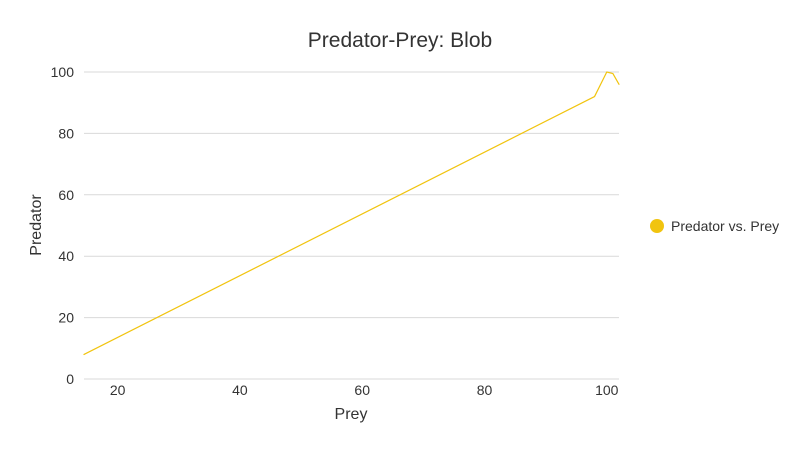 This screenshot has height=450, width=800. What do you see at coordinates (66, 195) in the screenshot?
I see `y-tick-label: 60` at bounding box center [66, 195].